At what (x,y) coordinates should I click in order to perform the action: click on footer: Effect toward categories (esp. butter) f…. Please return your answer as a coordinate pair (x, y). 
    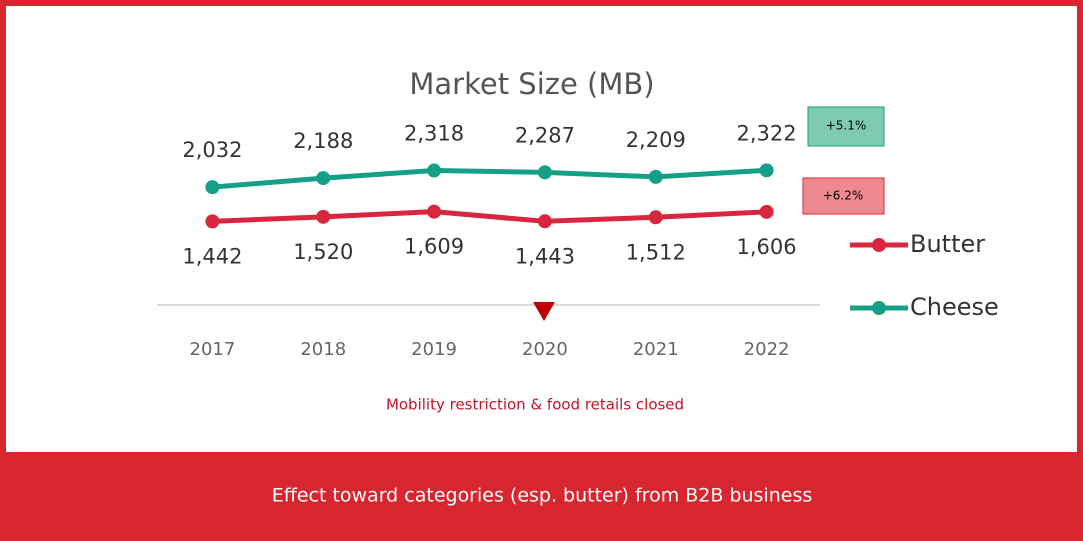
    Looking at the image, I should click on (542, 496).